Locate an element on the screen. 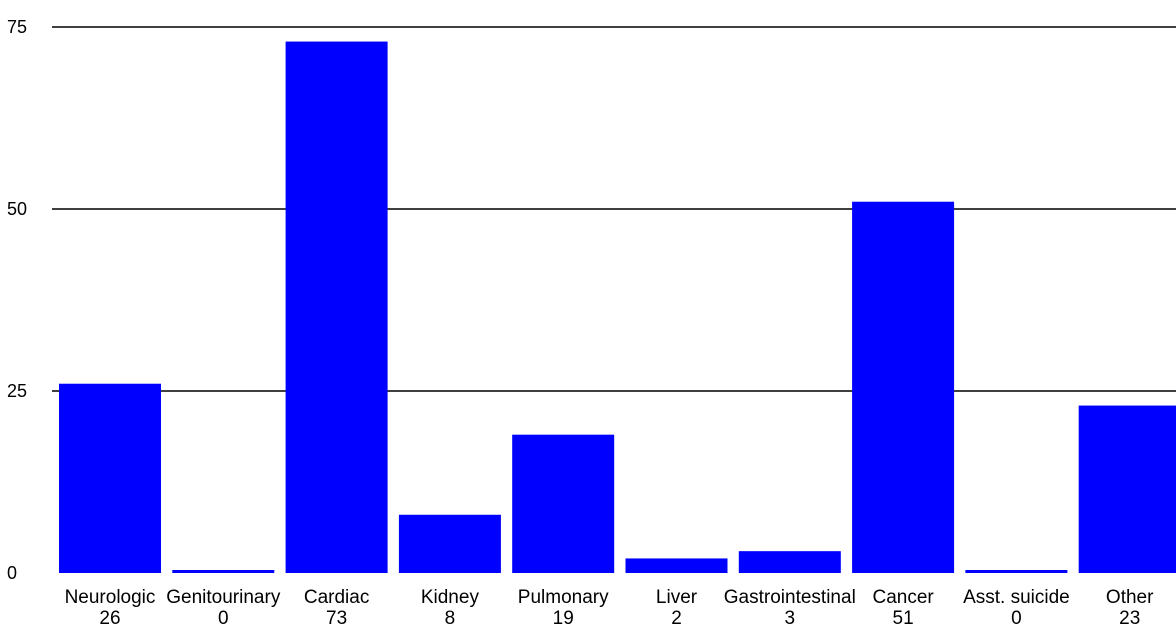  x-category-label: Cardiac is located at coordinates (336, 597).